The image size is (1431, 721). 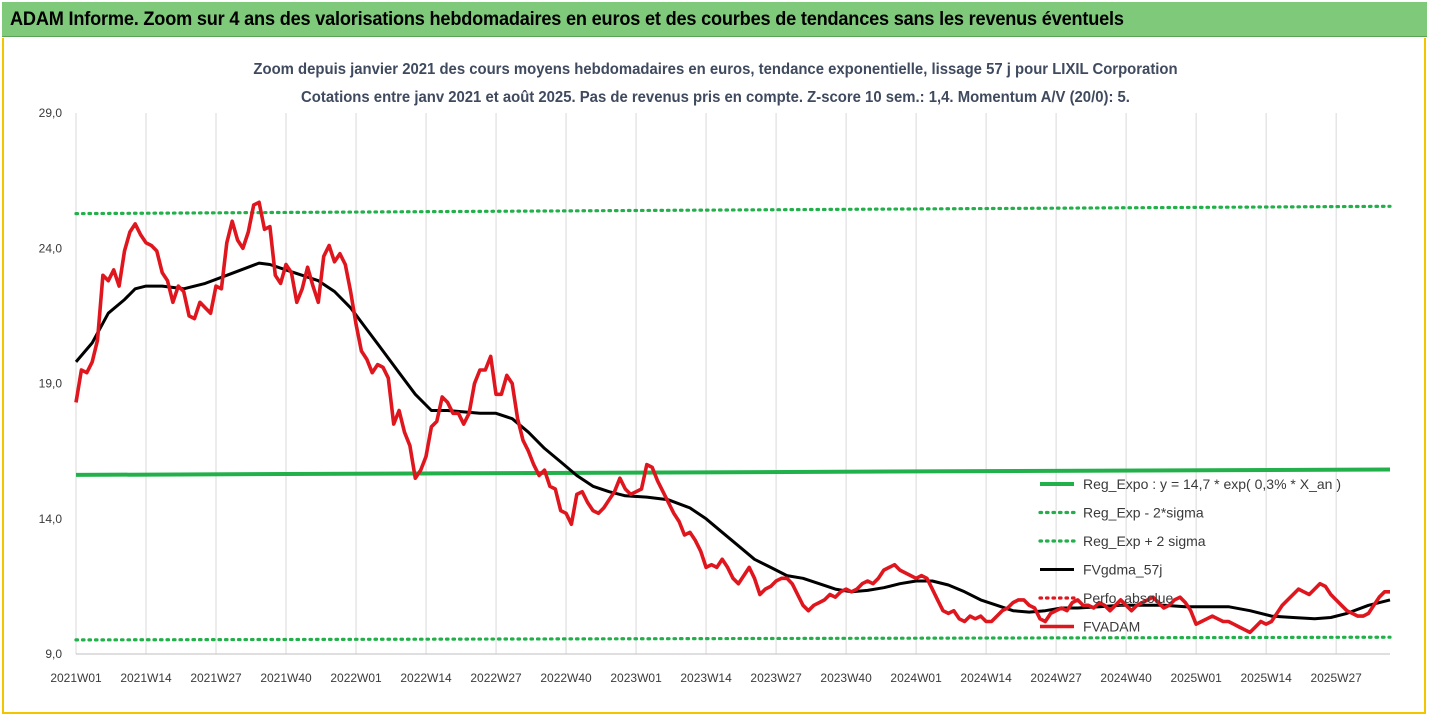 I want to click on x-tick-label: 2021W14, so click(x=146, y=678).